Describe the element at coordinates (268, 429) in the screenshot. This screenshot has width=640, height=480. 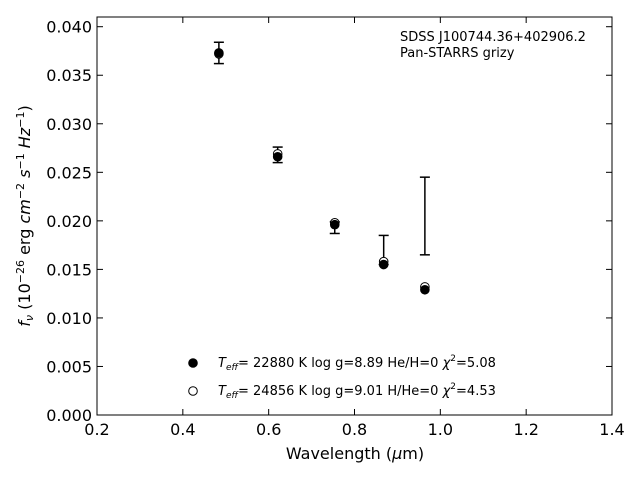
I see `x-tick-label: 0.6` at that location.